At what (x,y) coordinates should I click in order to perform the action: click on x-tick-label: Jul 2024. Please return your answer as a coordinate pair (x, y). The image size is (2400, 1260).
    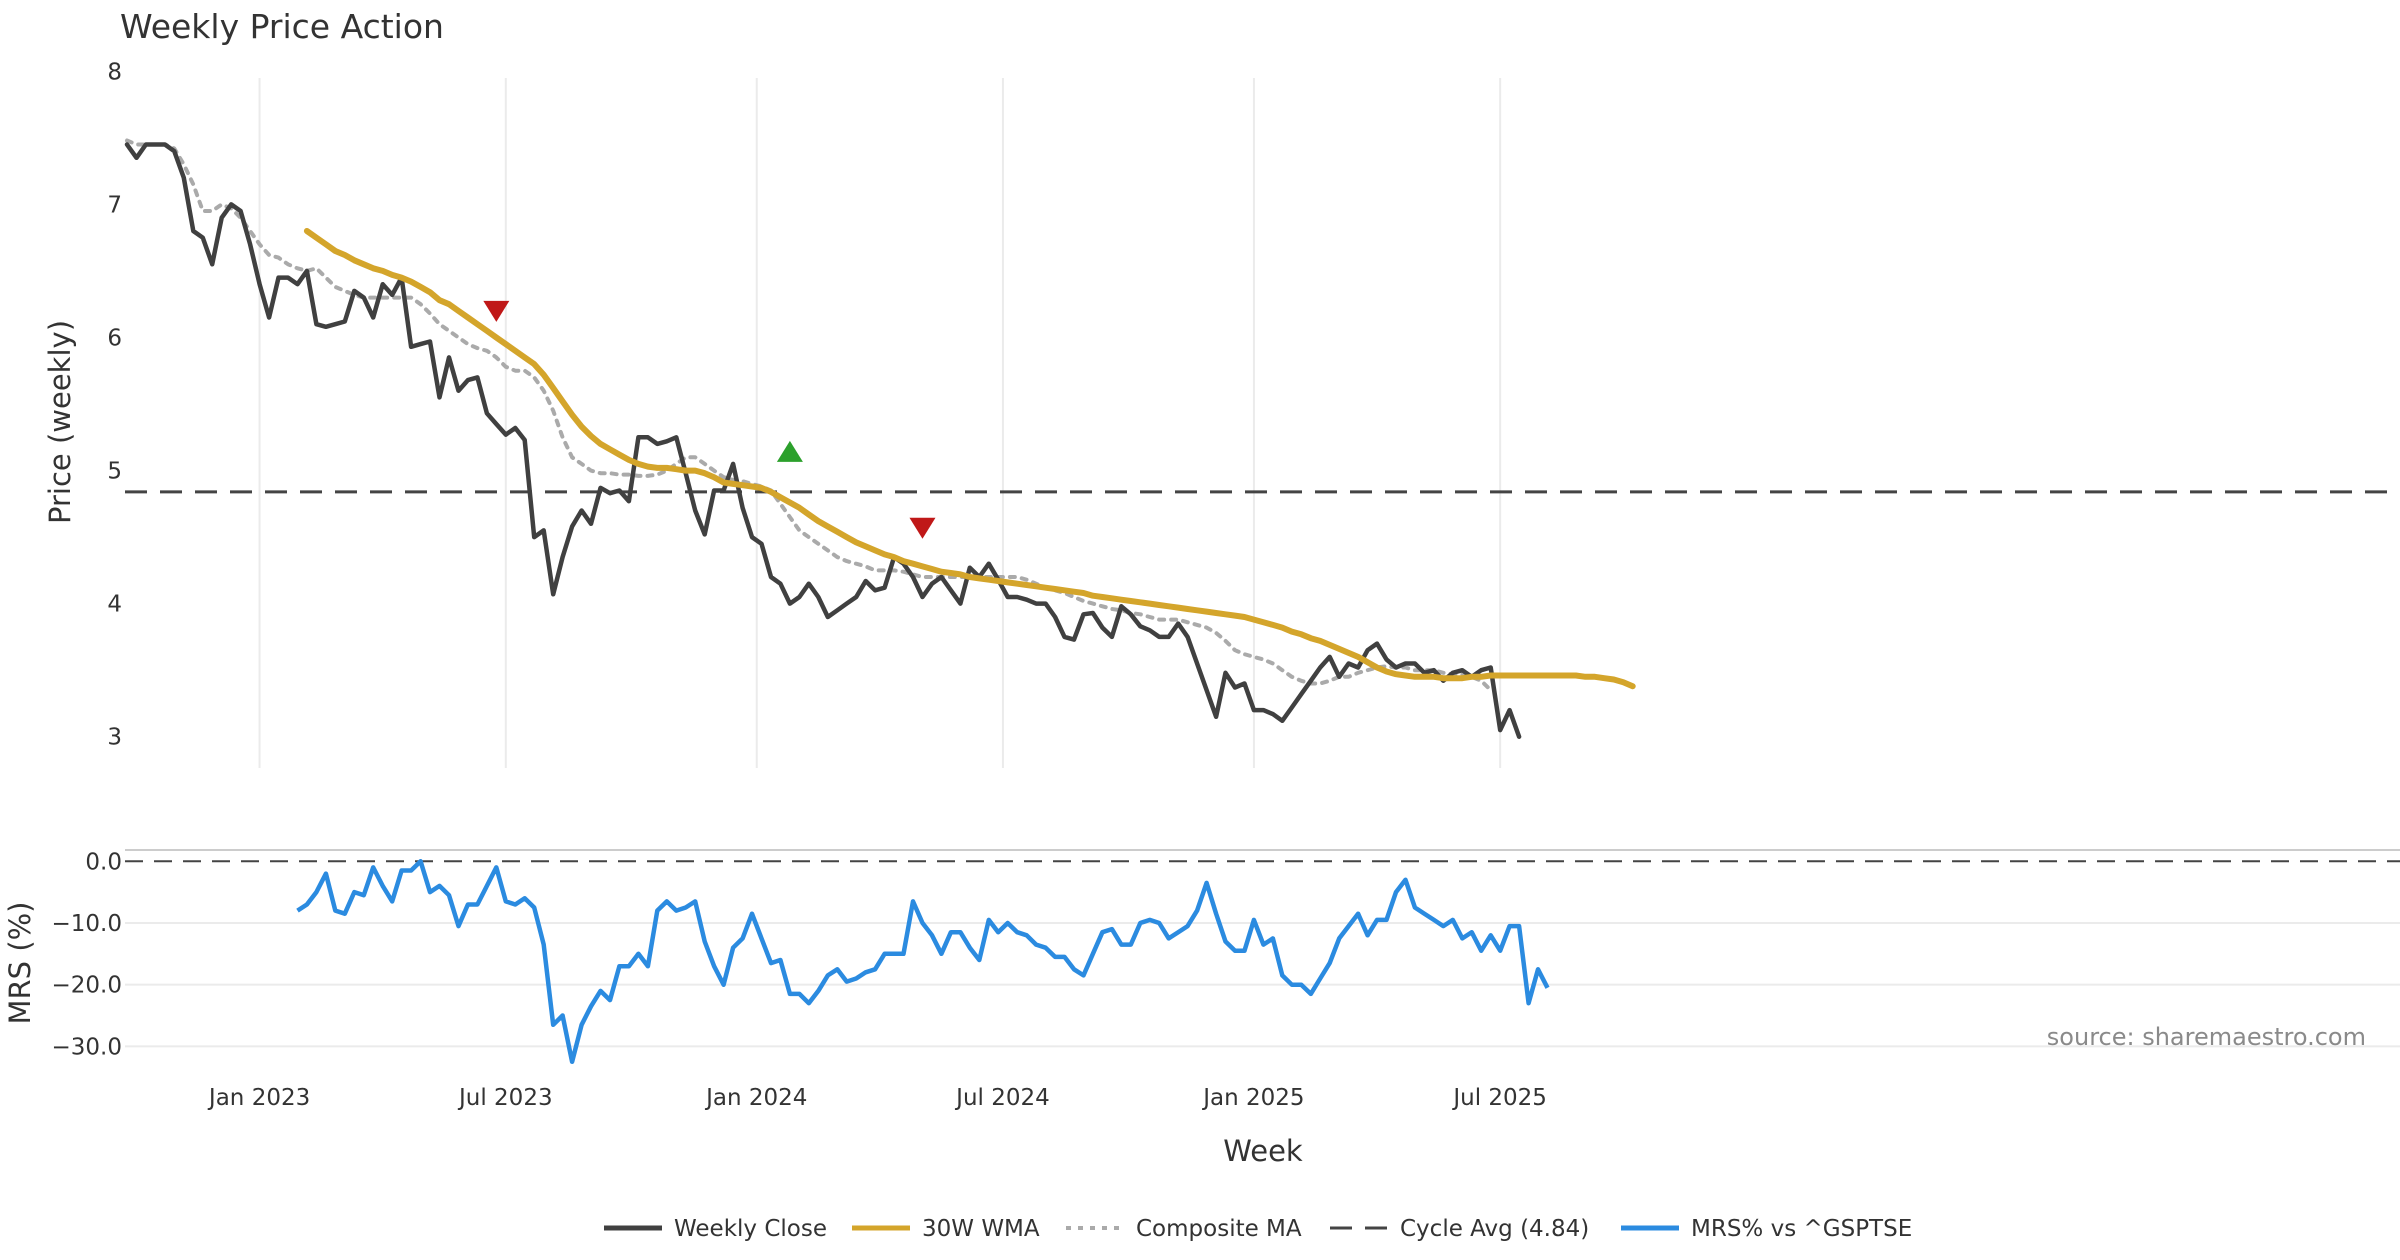
    Looking at the image, I should click on (1002, 1098).